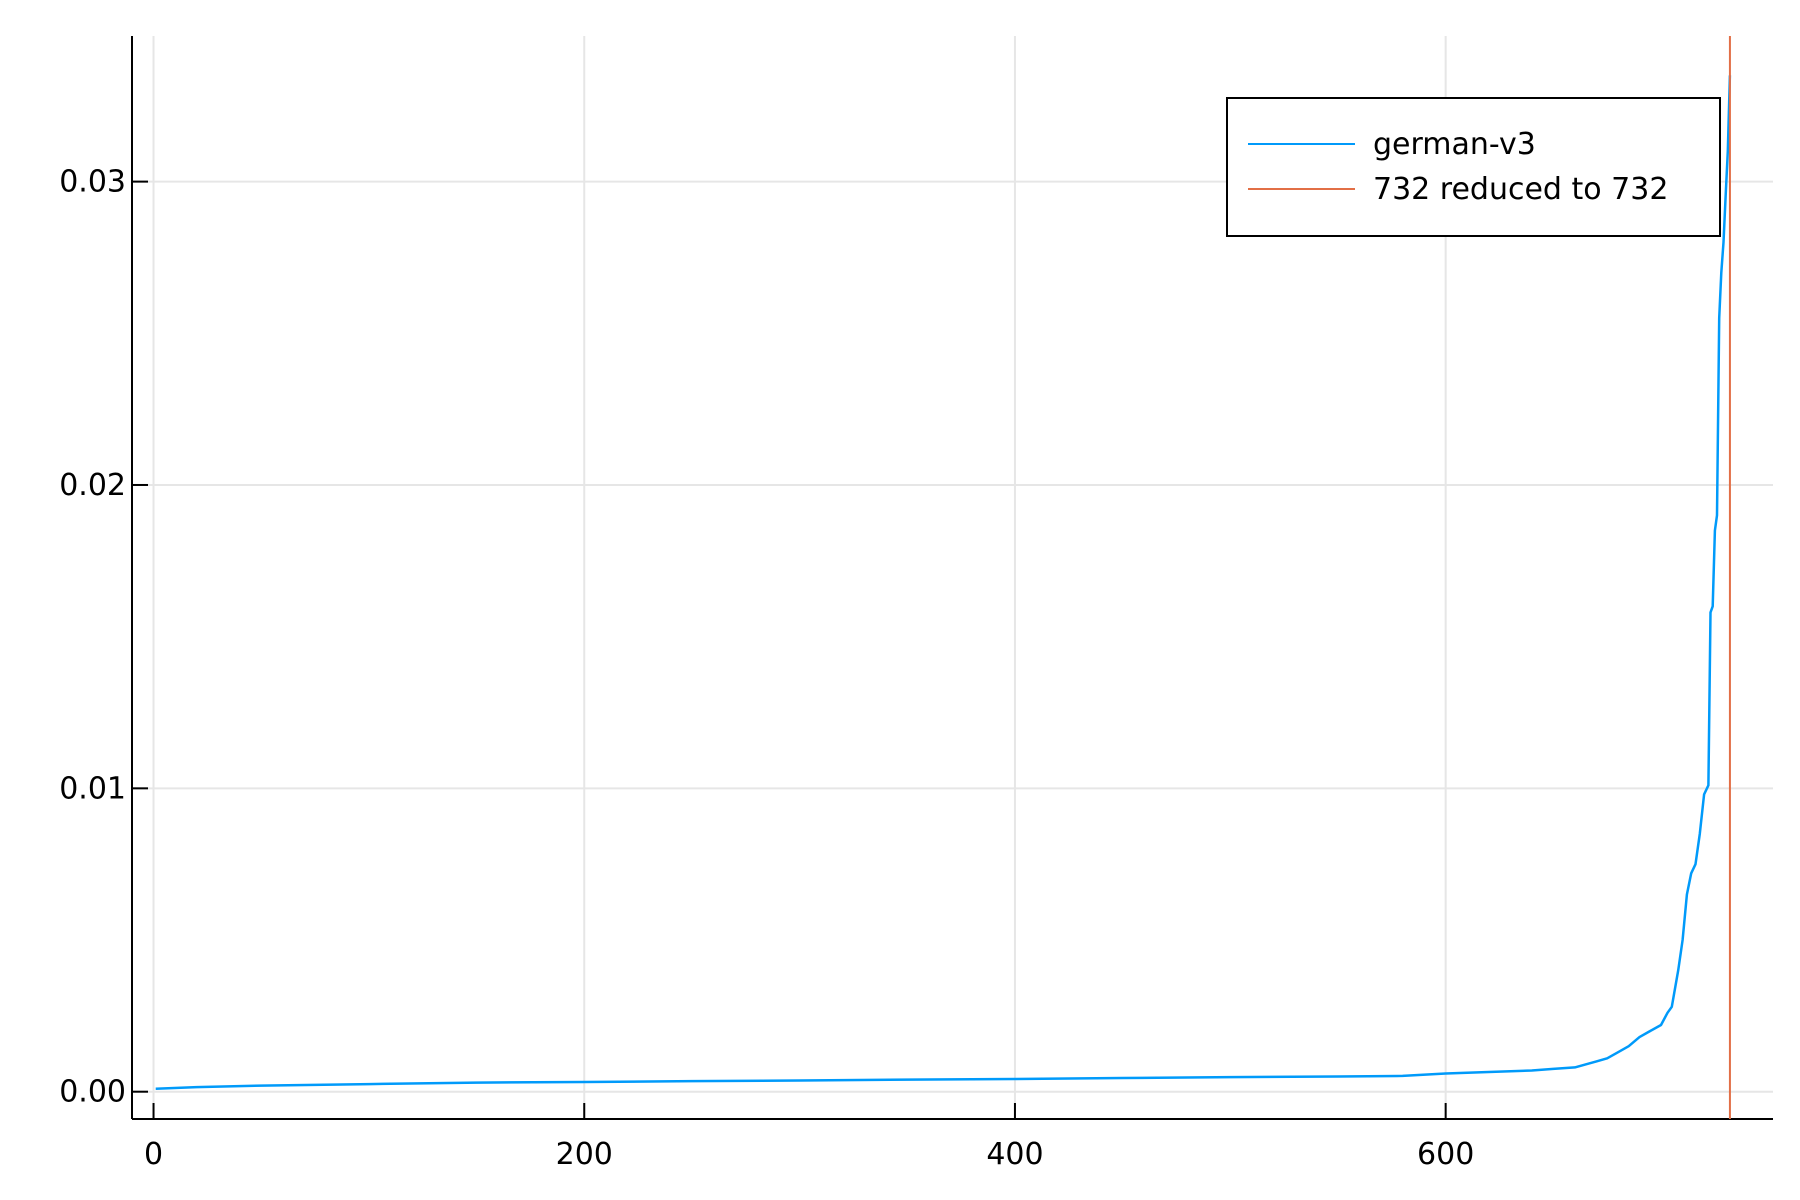 The width and height of the screenshot is (1800, 1200). Describe the element at coordinates (584, 1154) in the screenshot. I see `x-tick-label: 200` at that location.